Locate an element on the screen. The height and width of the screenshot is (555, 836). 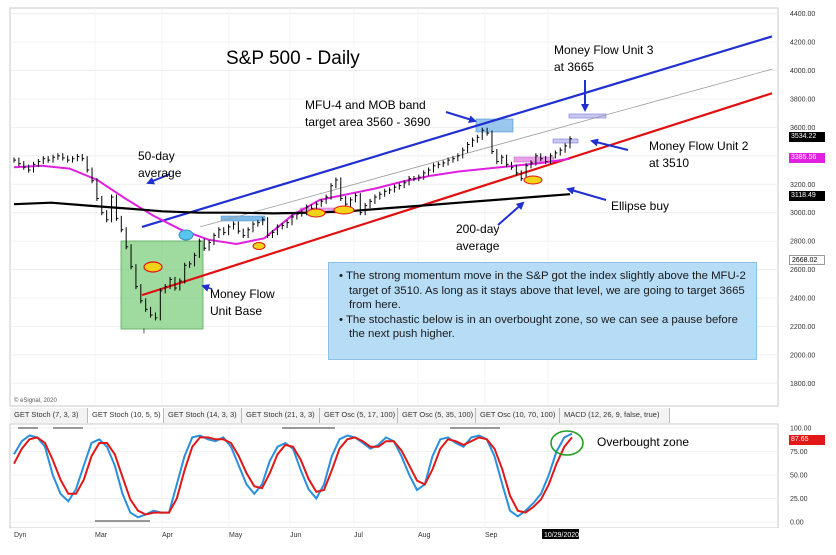
date-tag: 10/29/2020 is located at coordinates (561, 535).